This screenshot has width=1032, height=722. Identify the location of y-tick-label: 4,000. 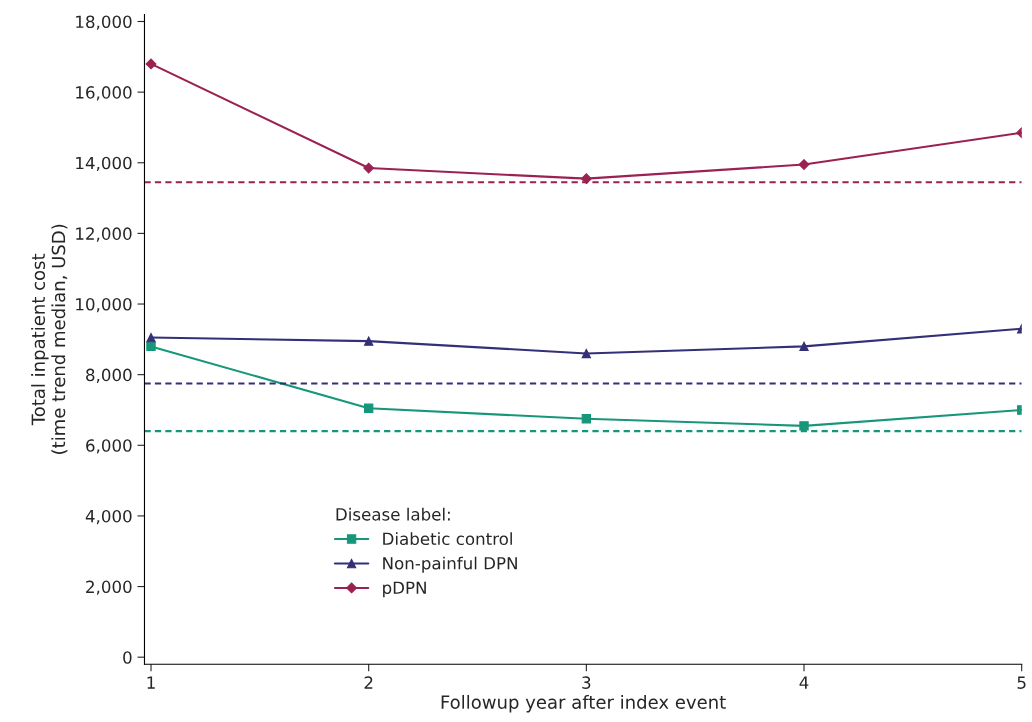
(108, 517).